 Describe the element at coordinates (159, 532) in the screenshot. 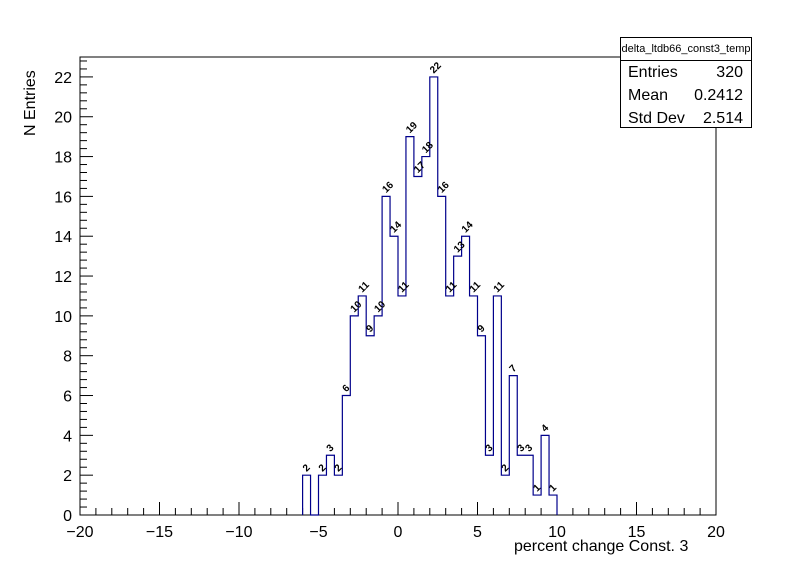

I see `x-tick-label: −15` at that location.